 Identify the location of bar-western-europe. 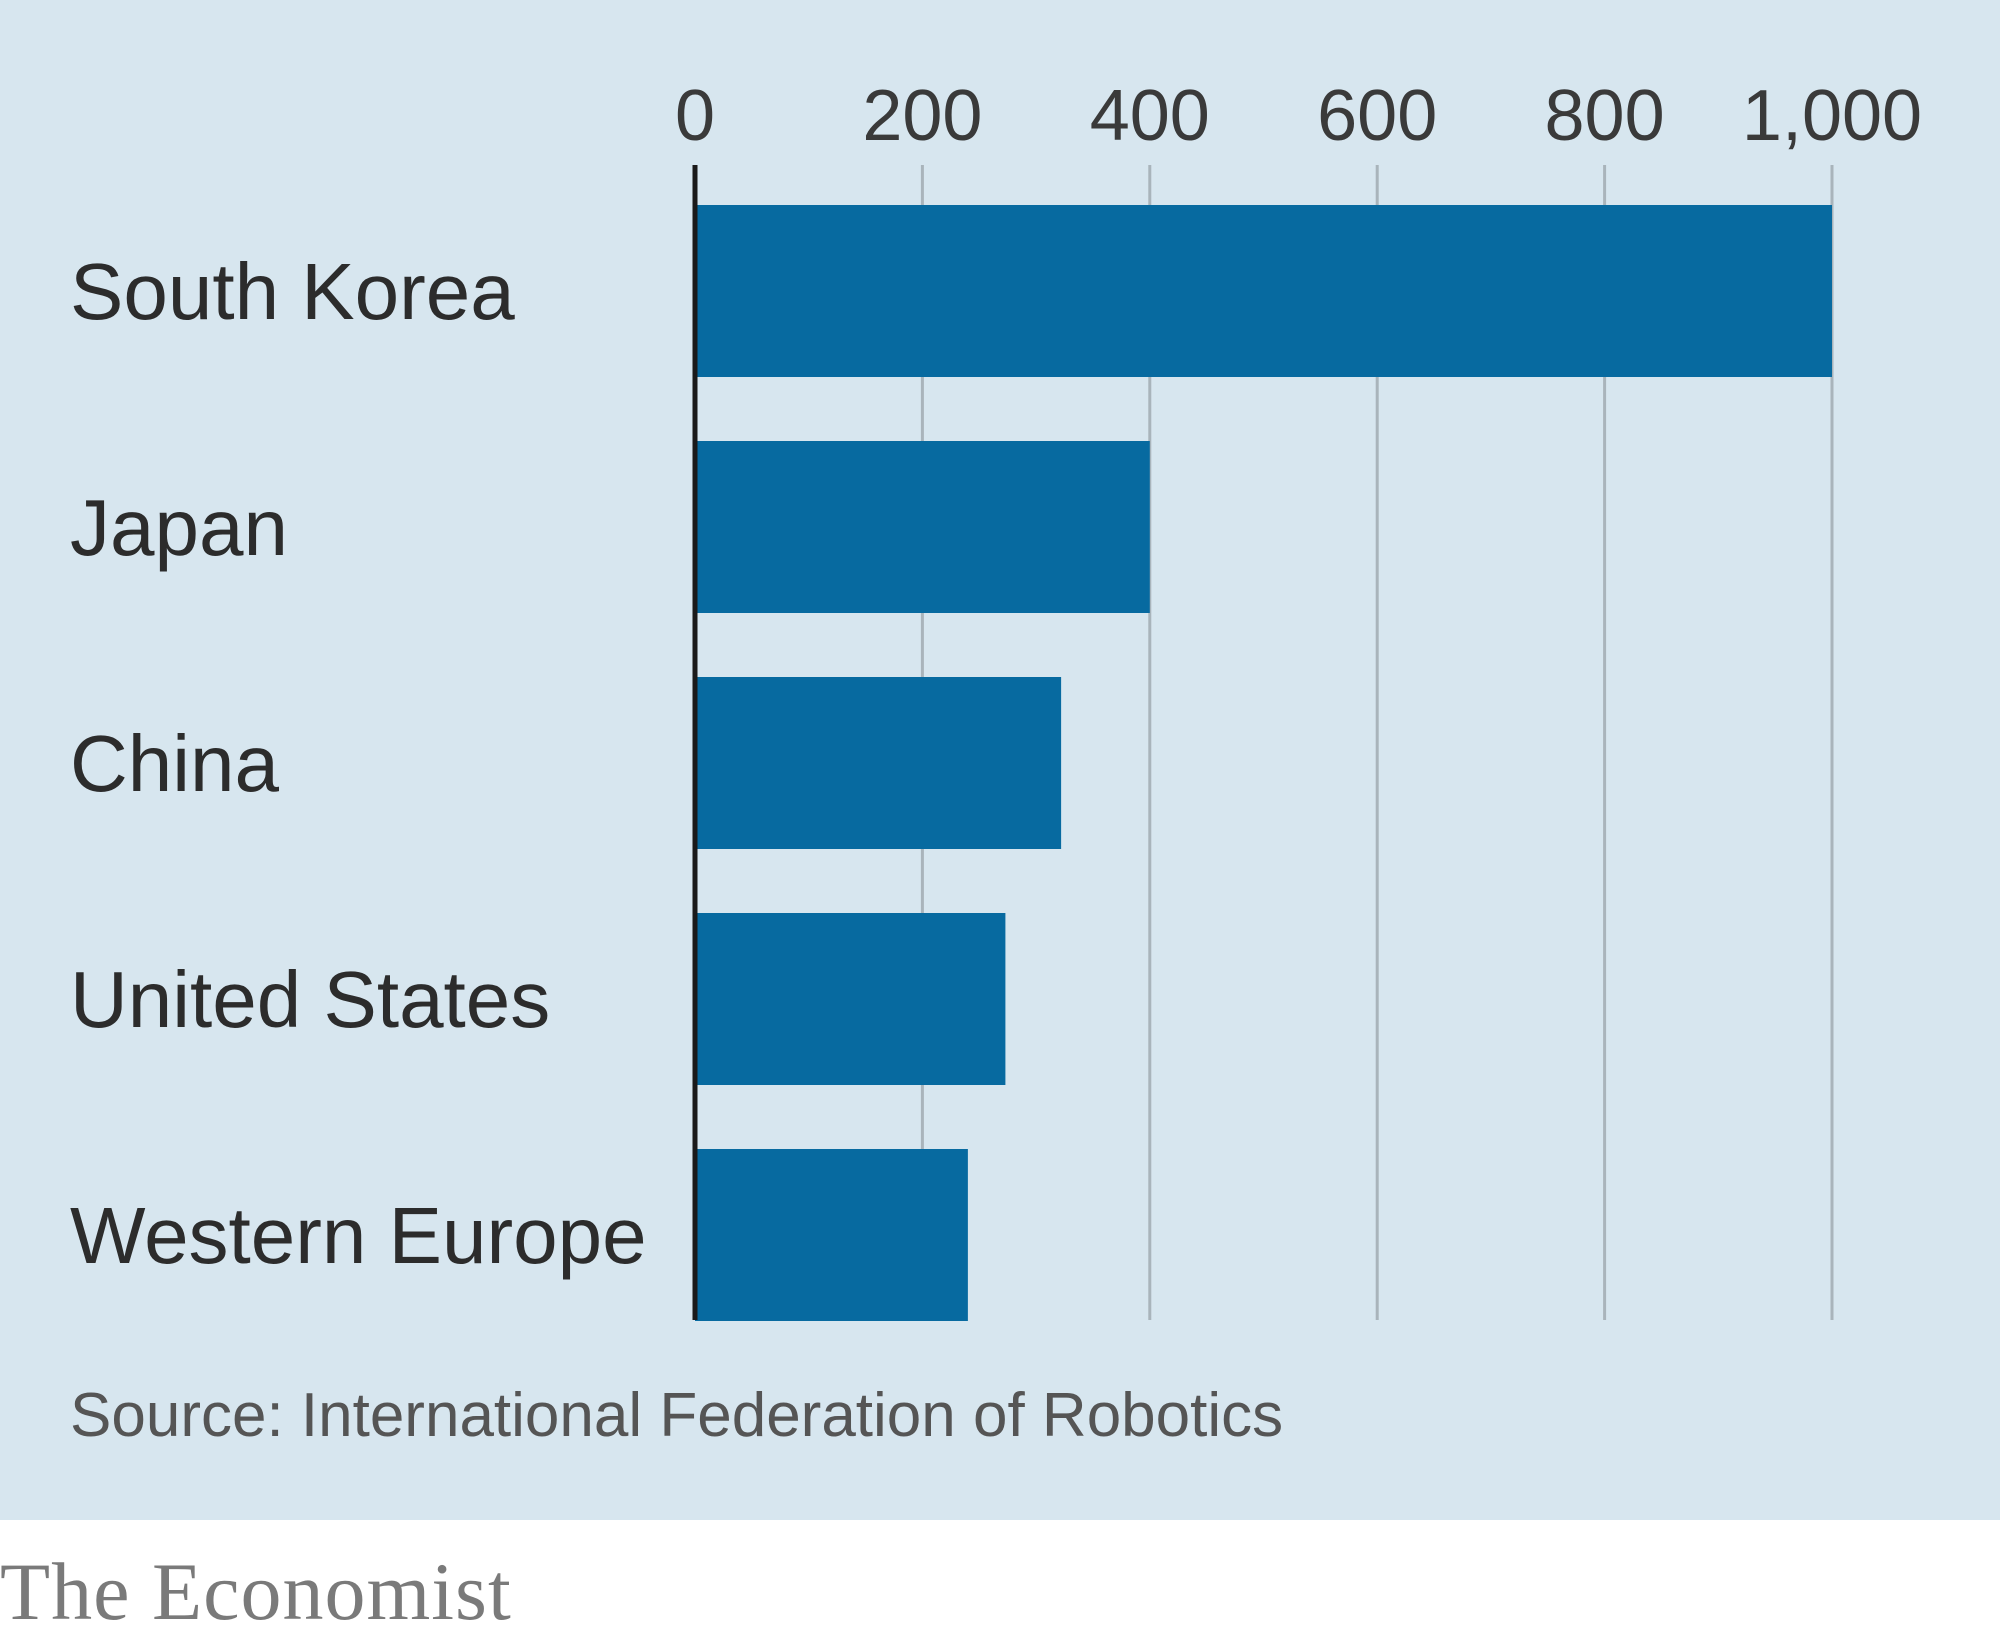
(831, 1235).